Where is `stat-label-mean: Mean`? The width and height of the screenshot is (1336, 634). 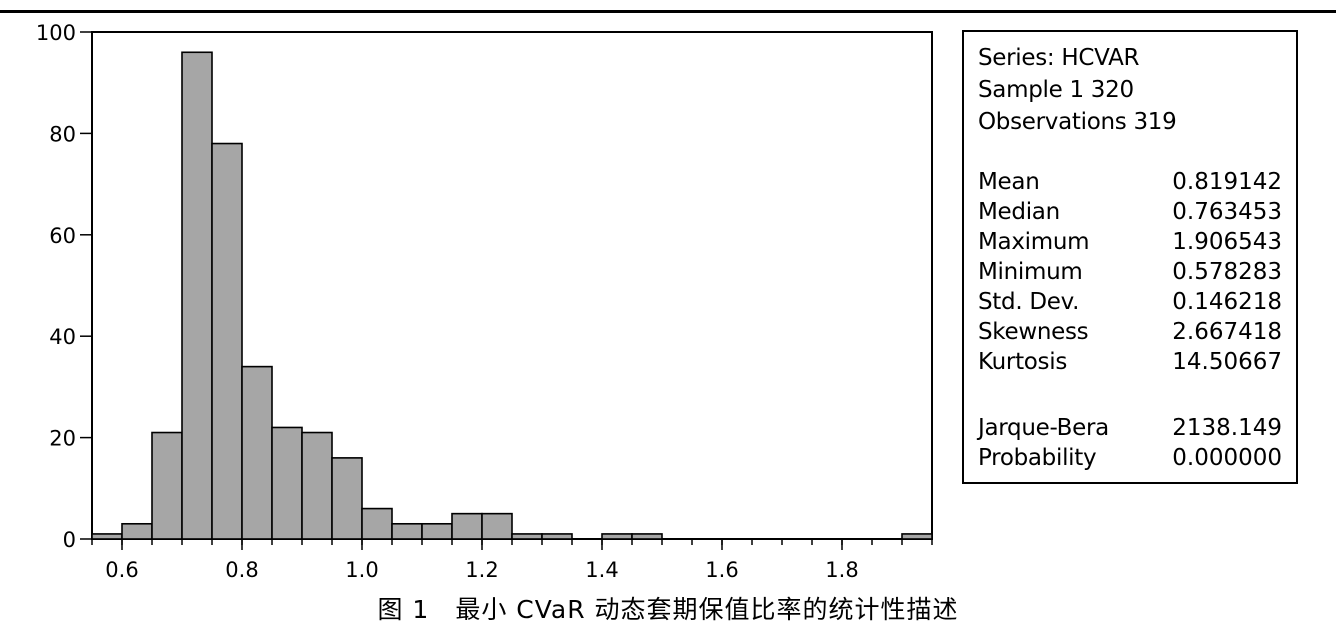
stat-label-mean: Mean is located at coordinates (1009, 182).